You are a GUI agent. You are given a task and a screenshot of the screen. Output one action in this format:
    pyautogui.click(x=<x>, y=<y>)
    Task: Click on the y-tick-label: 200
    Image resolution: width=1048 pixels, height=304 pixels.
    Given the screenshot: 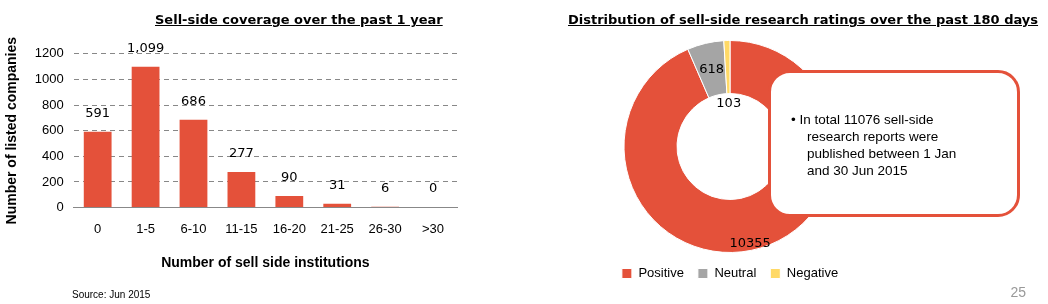 What is the action you would take?
    pyautogui.click(x=53, y=181)
    